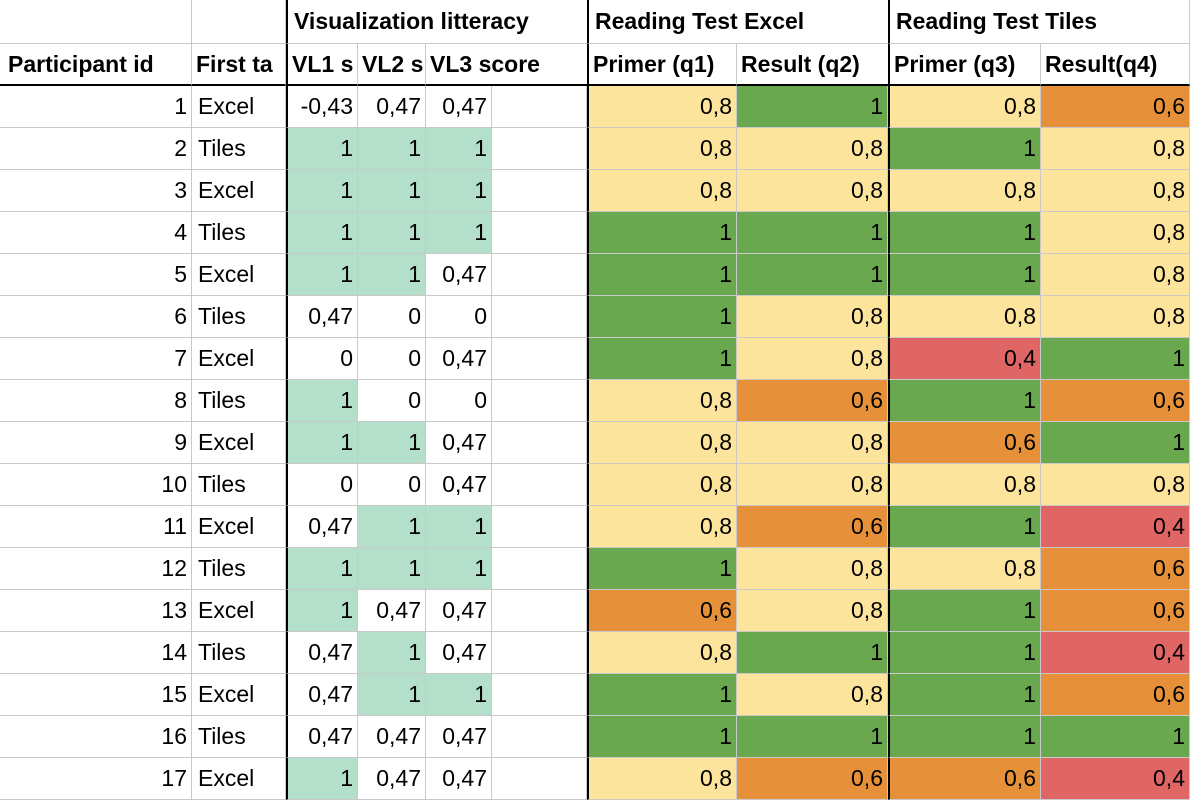  Describe the element at coordinates (1115, 443) in the screenshot. I see `cell-result-q4: 1` at that location.